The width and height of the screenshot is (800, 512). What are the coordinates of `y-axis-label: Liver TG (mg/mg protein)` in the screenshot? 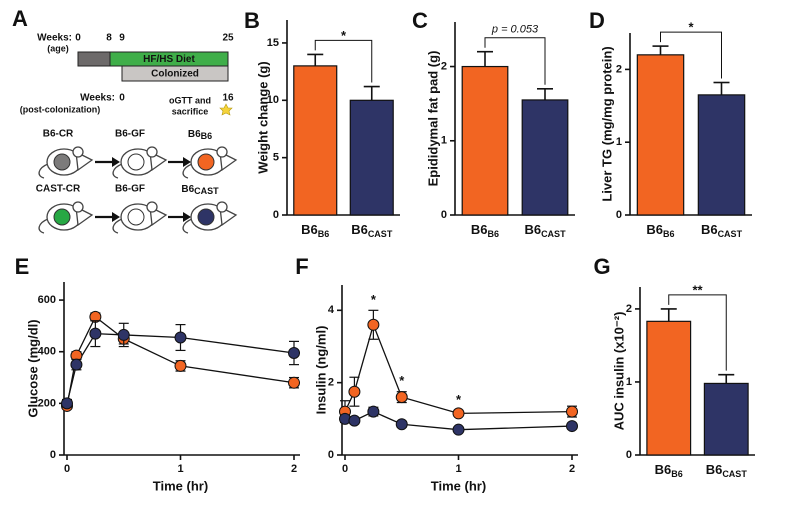 It's located at (606, 123).